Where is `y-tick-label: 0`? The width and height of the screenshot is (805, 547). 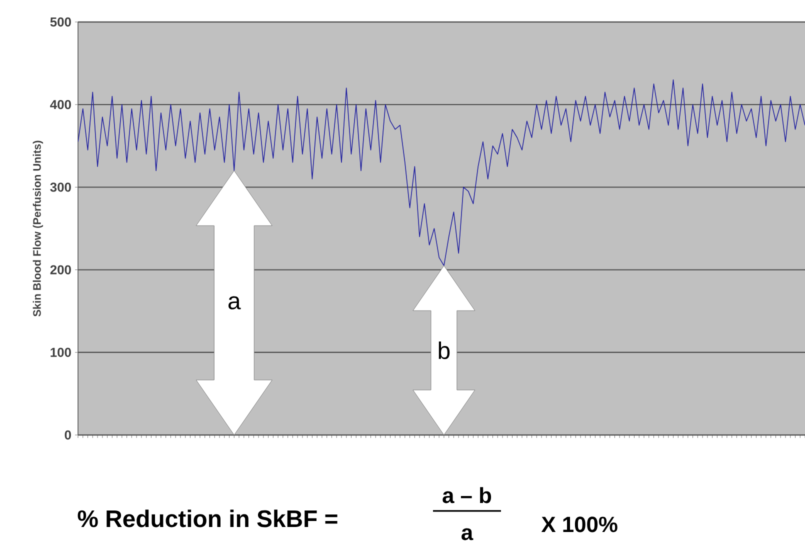
y-tick-label: 0 is located at coordinates (67, 435).